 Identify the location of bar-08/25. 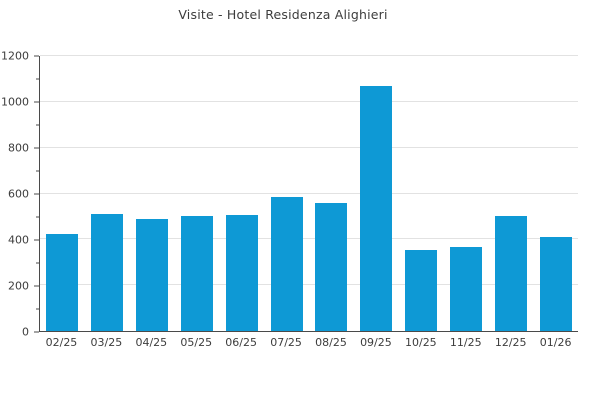
(331, 266).